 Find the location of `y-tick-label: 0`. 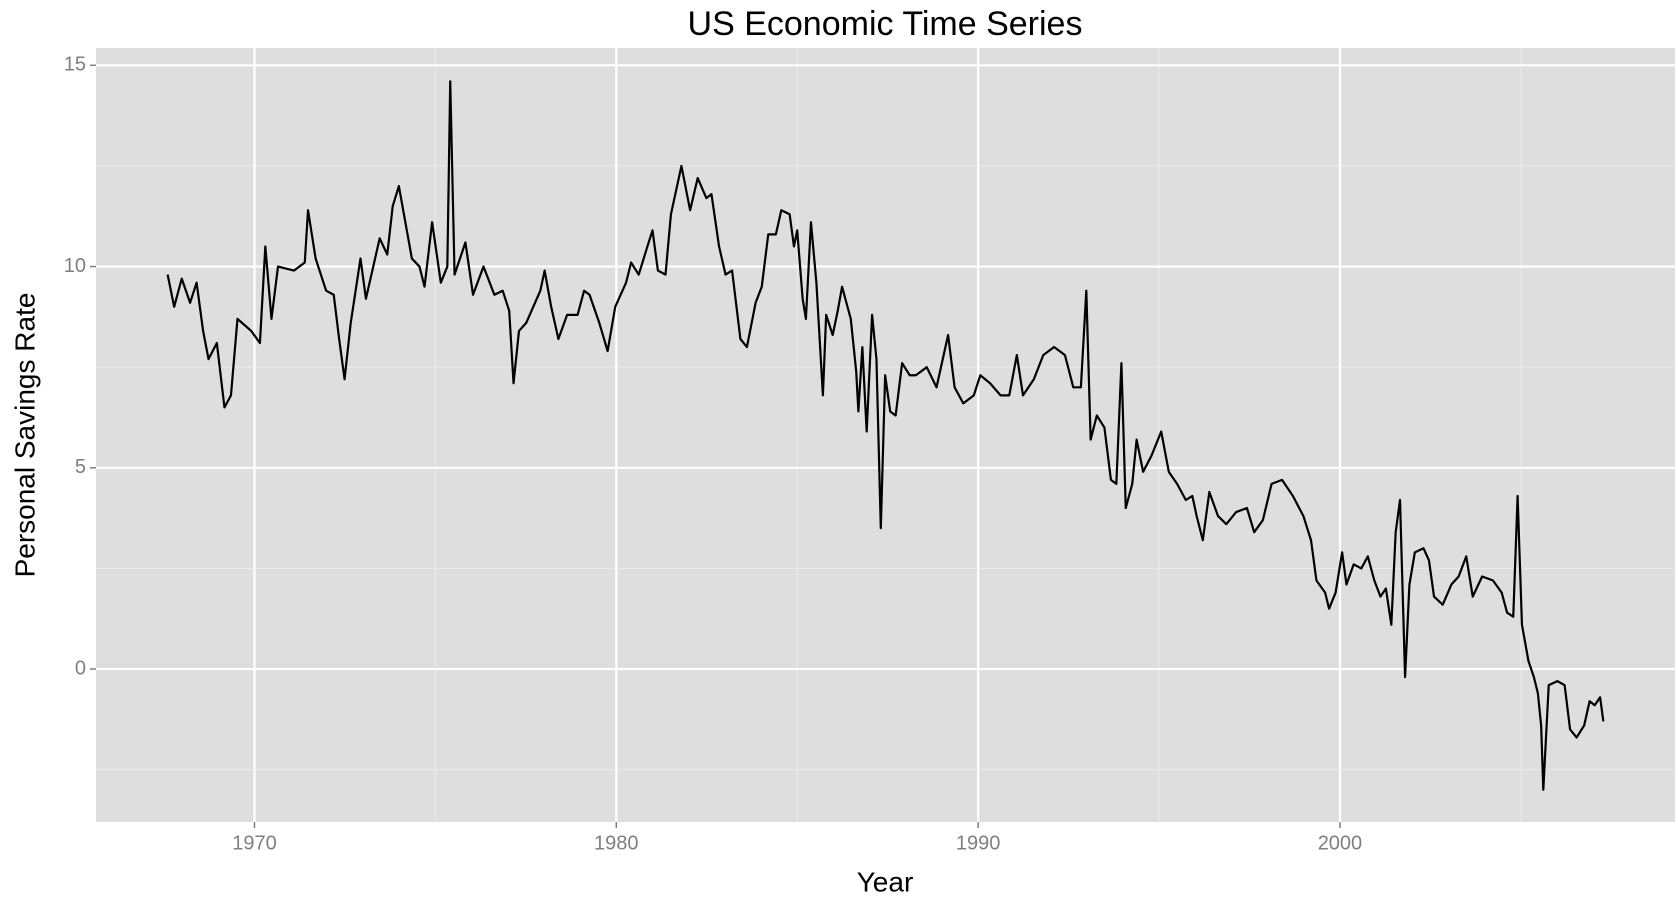

y-tick-label: 0 is located at coordinates (80, 668).